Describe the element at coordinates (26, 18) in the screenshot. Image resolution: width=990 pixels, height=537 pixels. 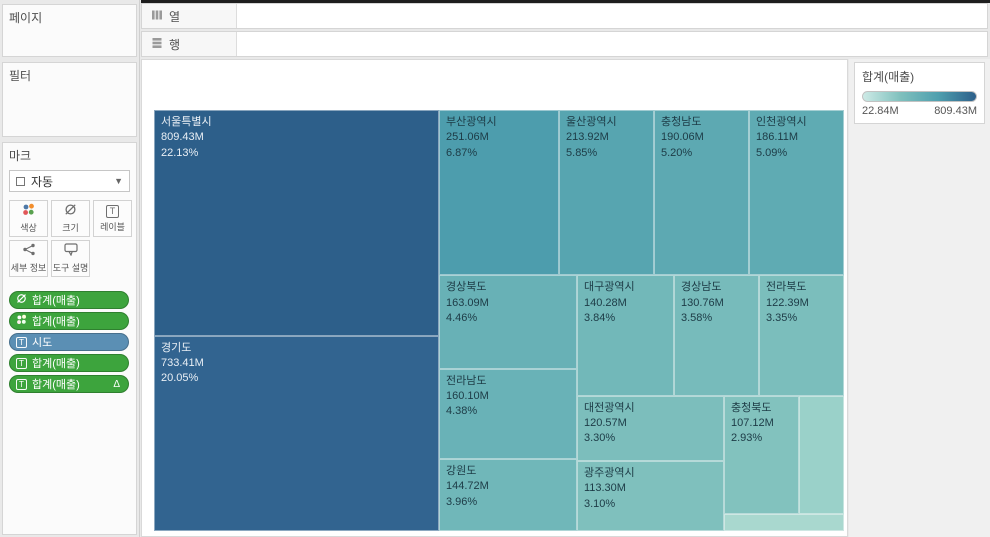
I see `pages-title: 페이지` at that location.